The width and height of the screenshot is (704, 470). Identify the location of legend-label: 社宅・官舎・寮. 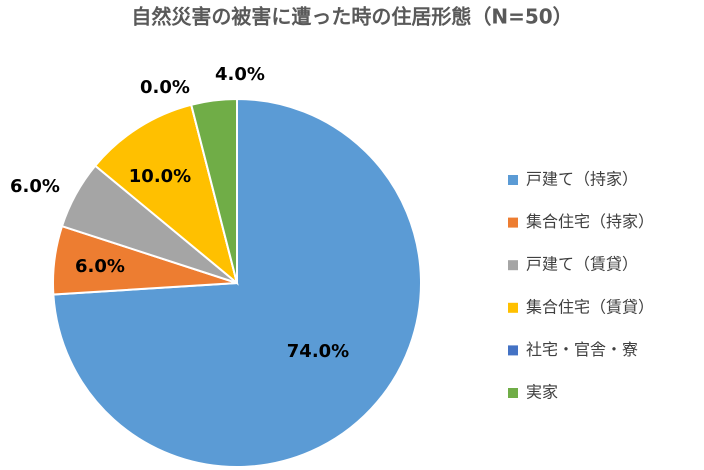
(582, 349).